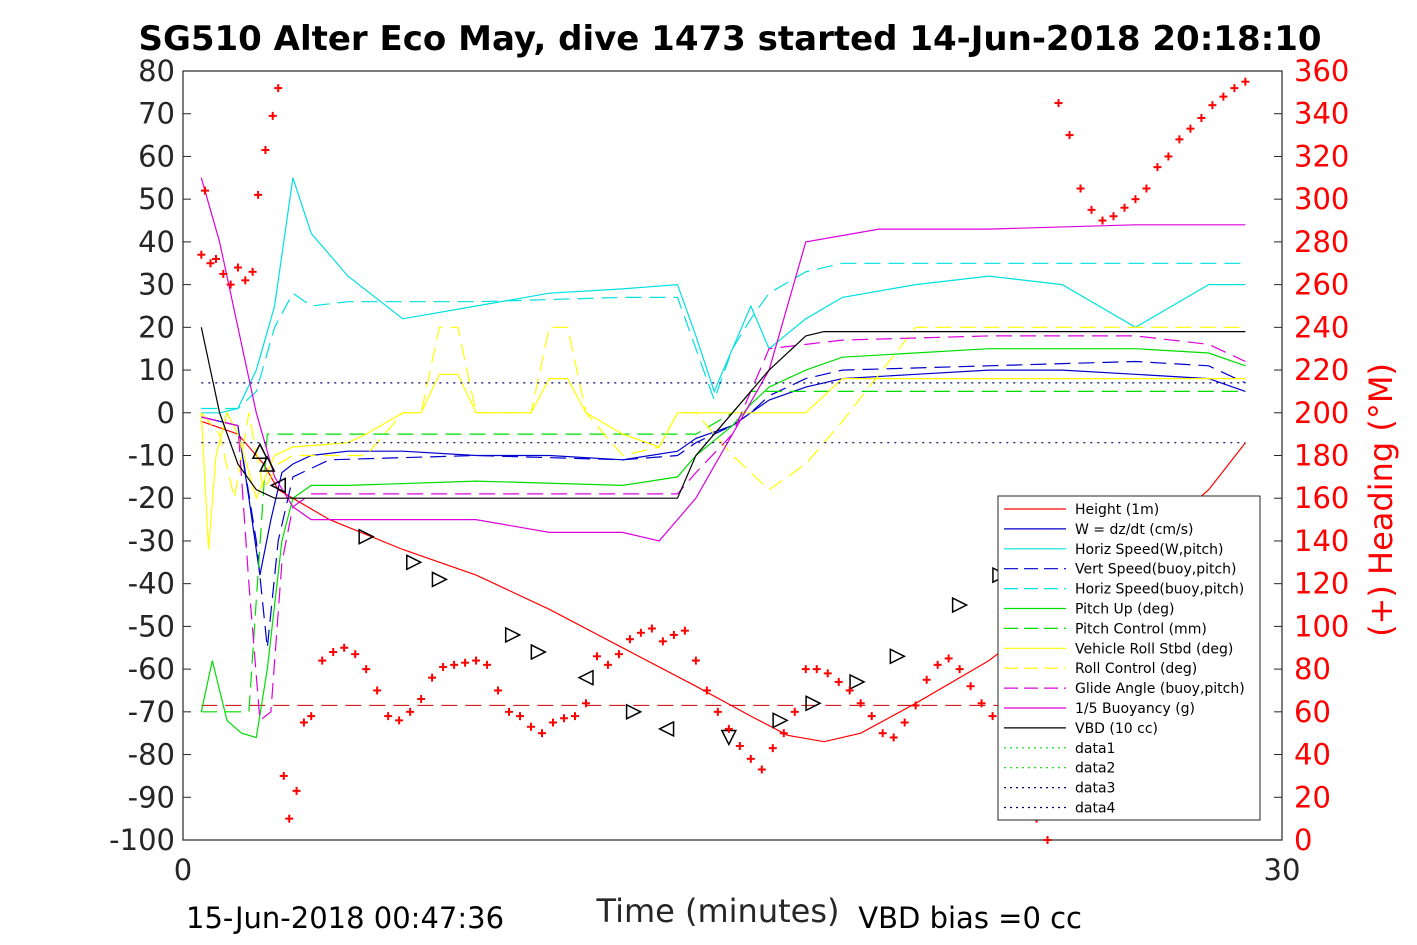  Describe the element at coordinates (1303, 840) in the screenshot. I see `y2-tick-label: 0` at that location.